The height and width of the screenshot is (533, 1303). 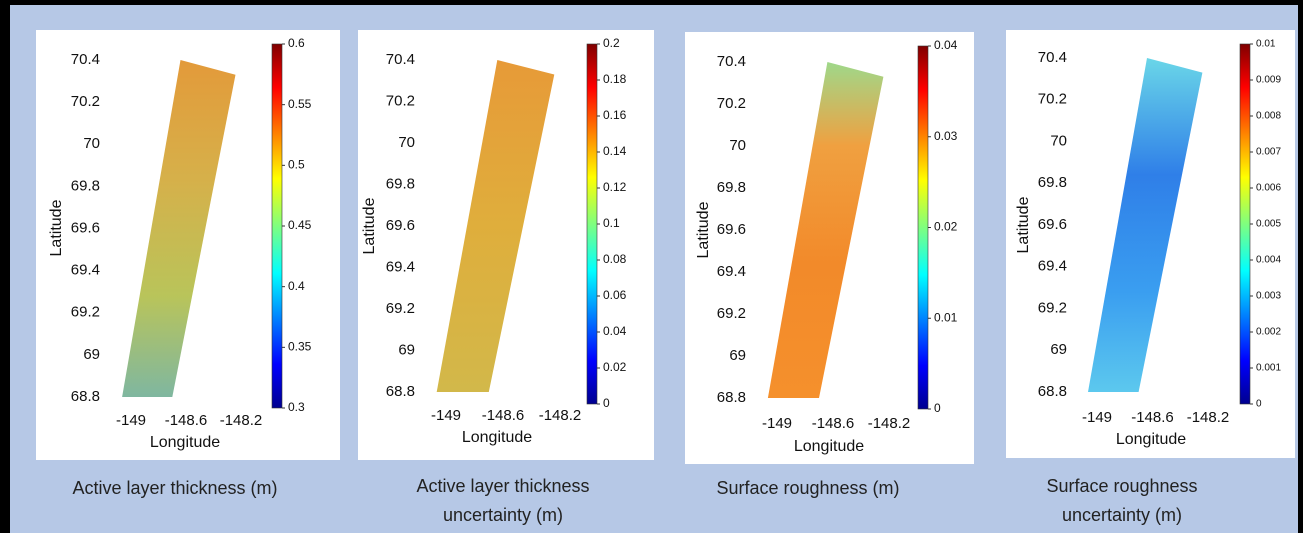 I want to click on colorbar-tick-label: 0.2, so click(x=611, y=43).